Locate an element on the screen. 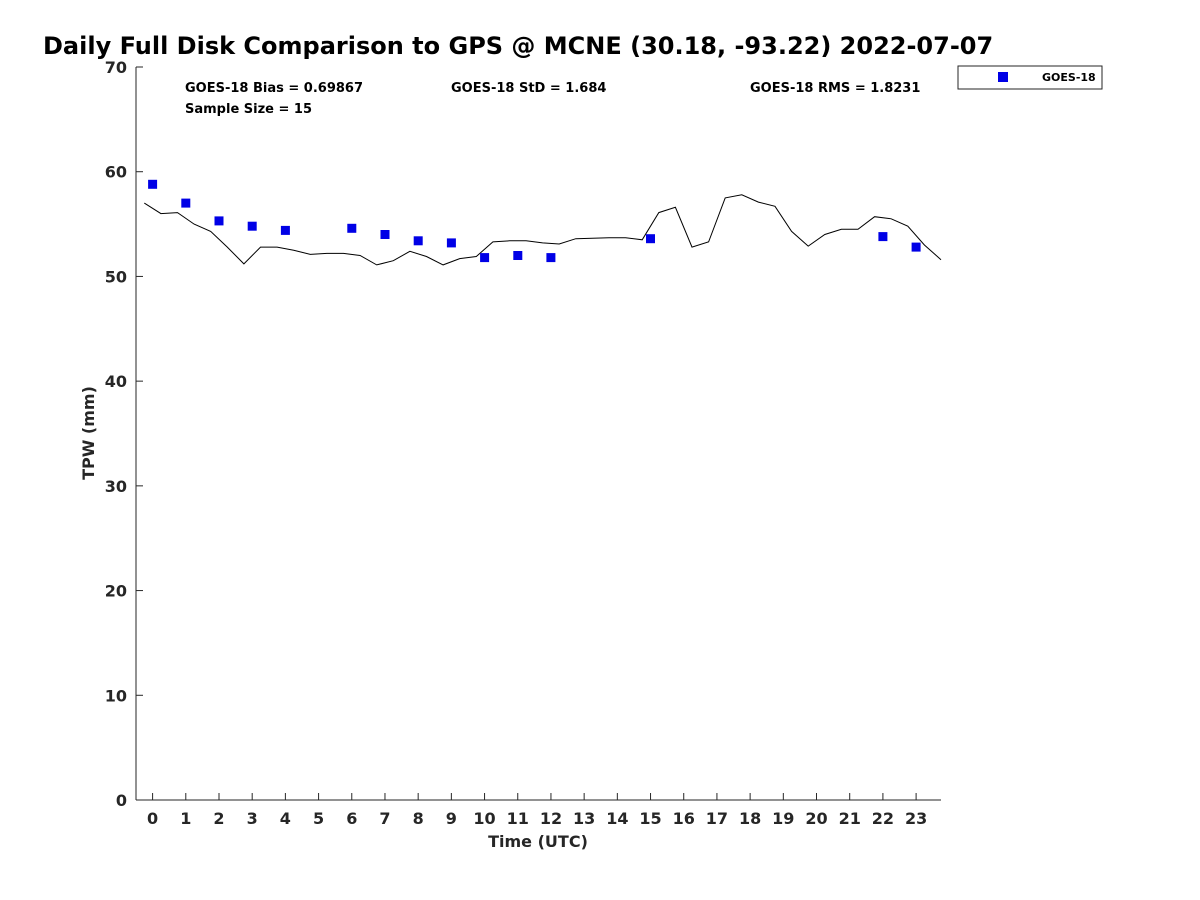 The width and height of the screenshot is (1200, 900). x-tick-label: 10 is located at coordinates (484, 818).